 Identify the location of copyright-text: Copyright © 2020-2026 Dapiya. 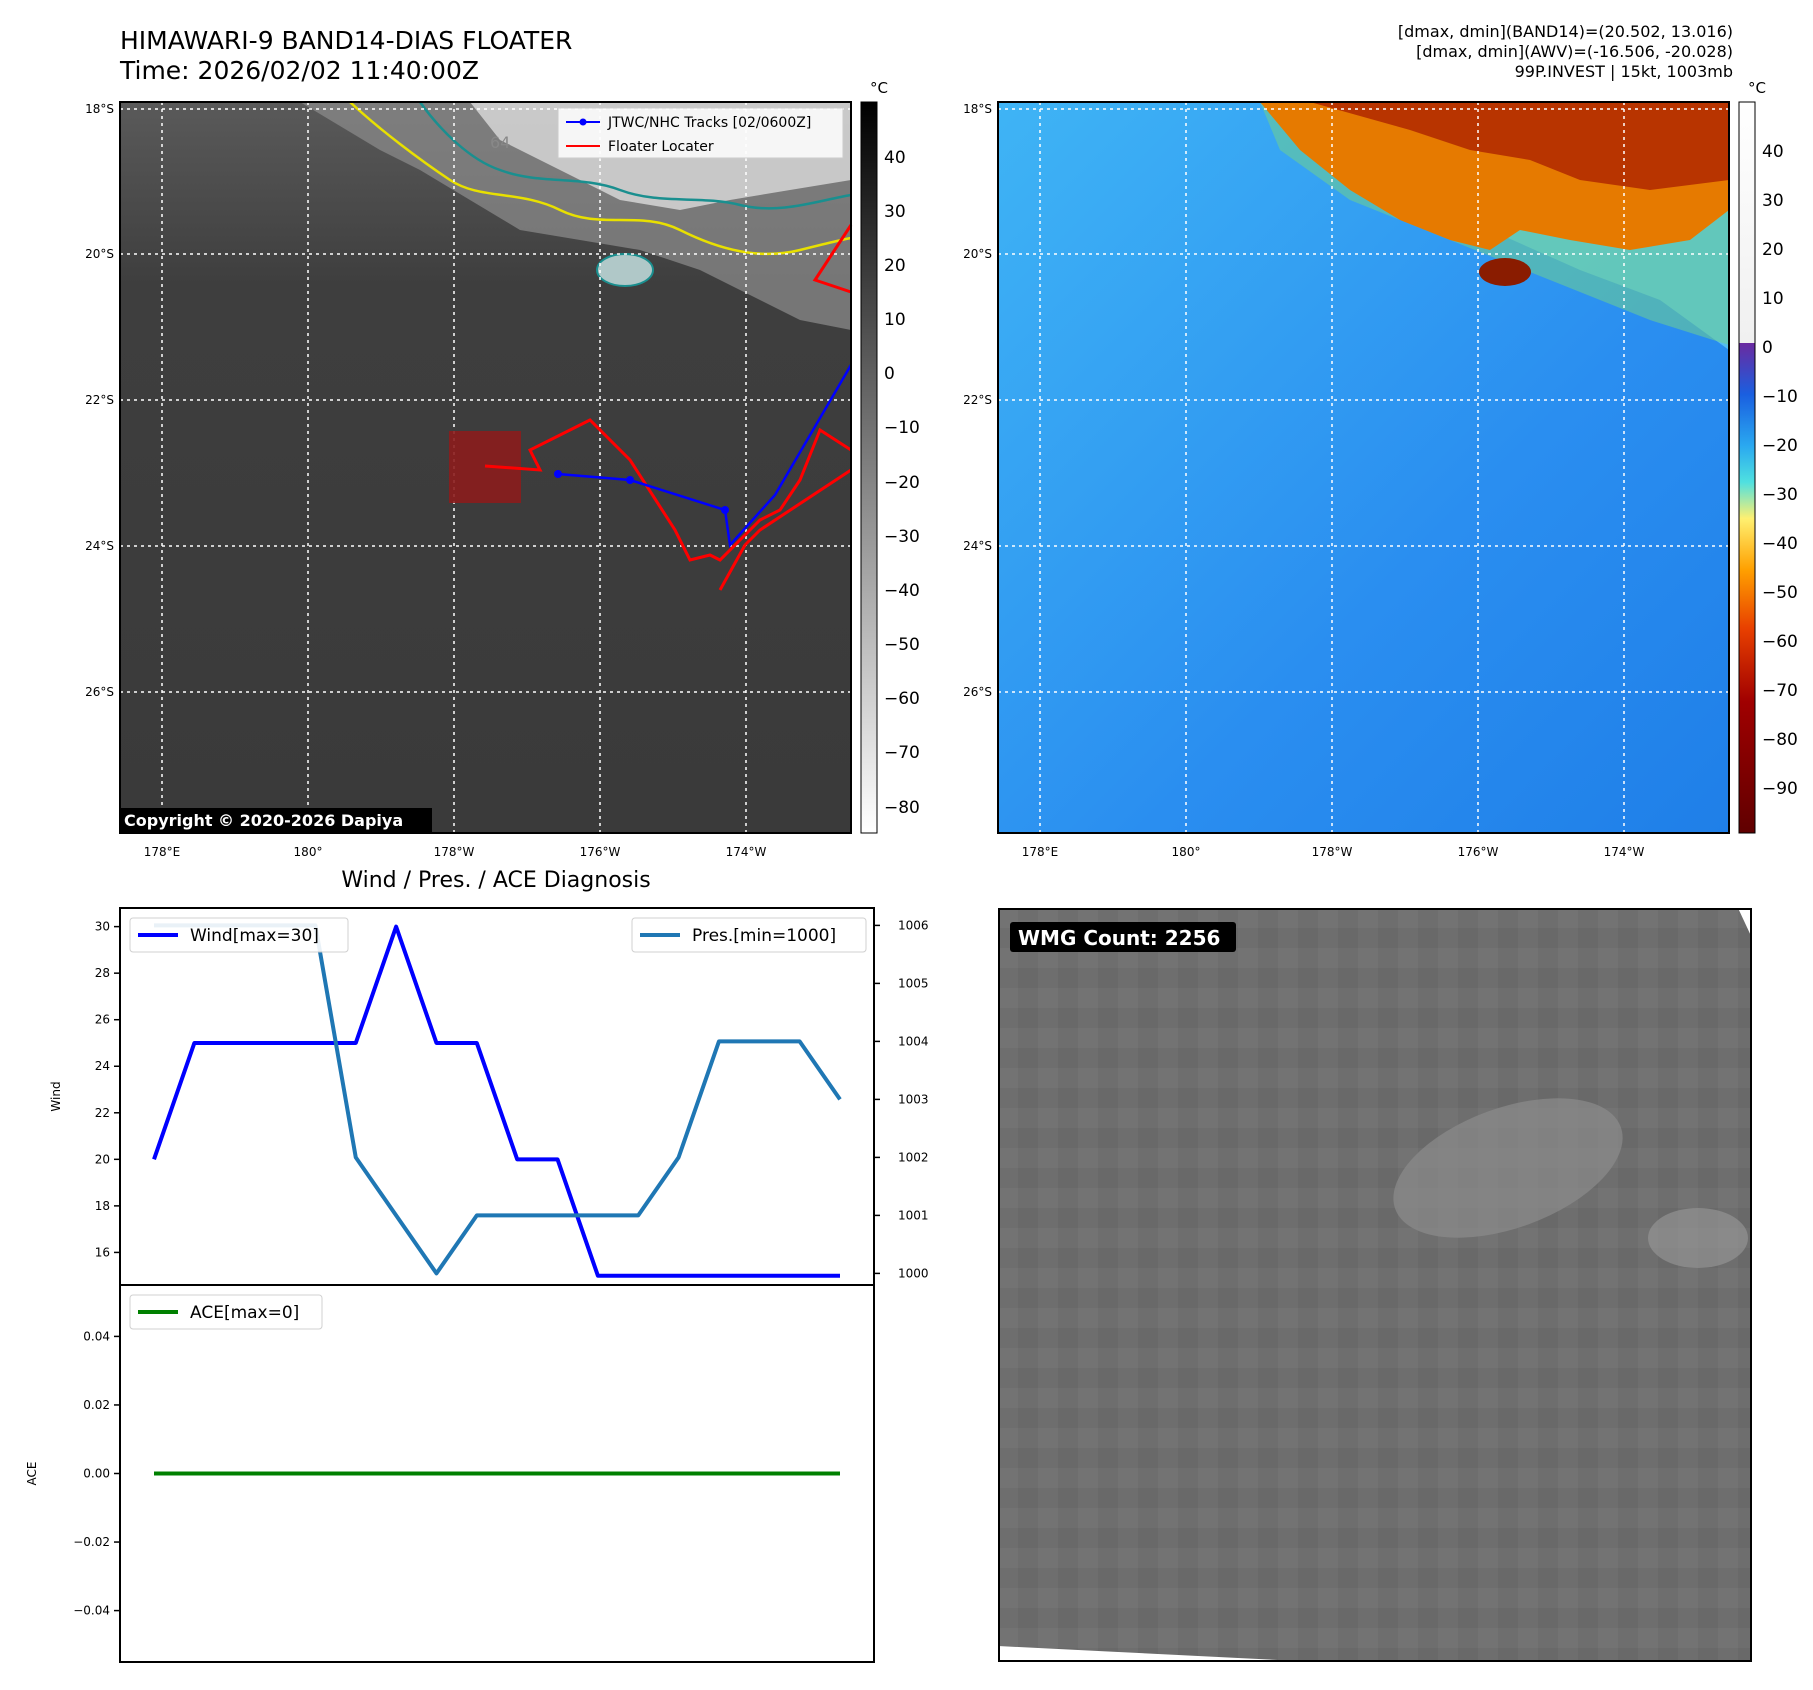
(263, 820).